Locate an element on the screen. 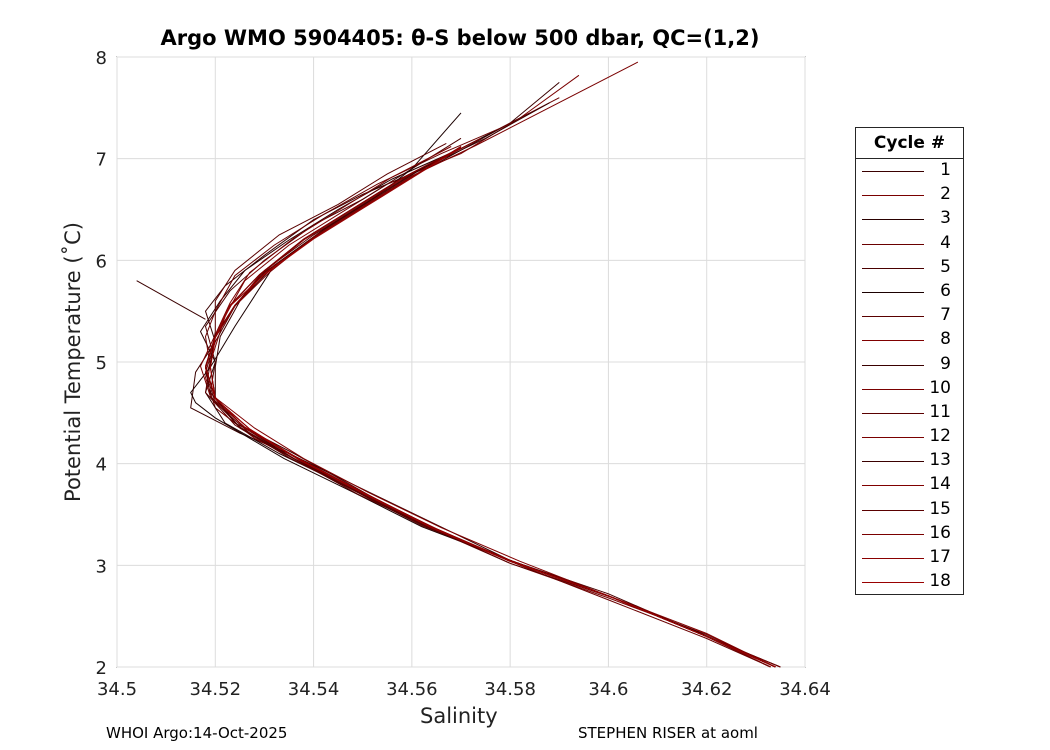 The height and width of the screenshot is (750, 1050). legend-title: Cycle # is located at coordinates (909, 143).